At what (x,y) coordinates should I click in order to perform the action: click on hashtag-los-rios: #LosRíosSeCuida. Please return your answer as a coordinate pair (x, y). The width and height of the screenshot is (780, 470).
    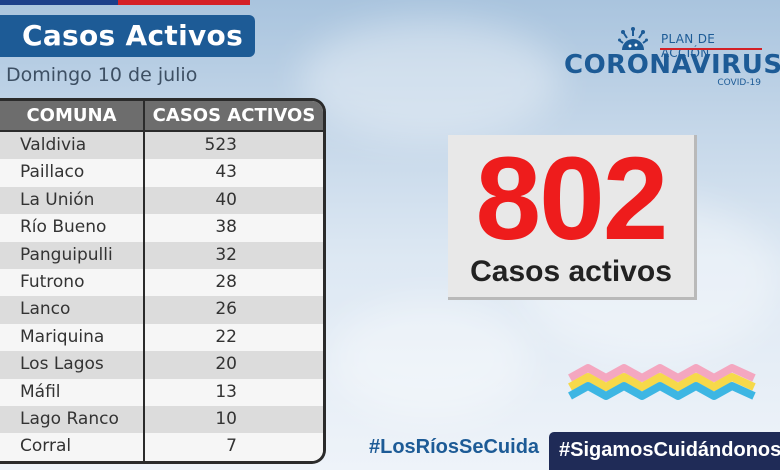
    Looking at the image, I should click on (454, 447).